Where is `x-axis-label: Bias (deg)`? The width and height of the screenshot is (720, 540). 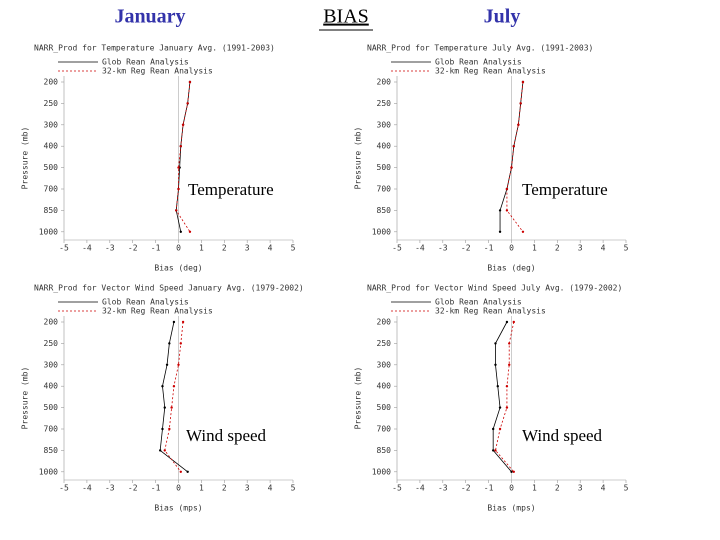
x-axis-label: Bias (deg) is located at coordinates (511, 268).